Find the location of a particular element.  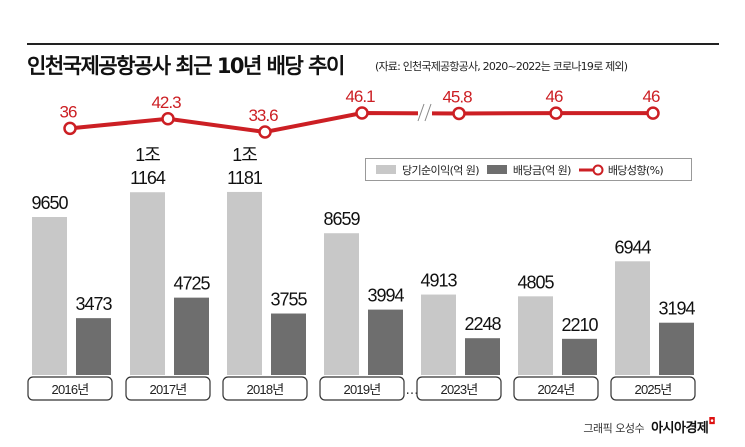

payout-value-label: 42.3 is located at coordinates (166, 102).